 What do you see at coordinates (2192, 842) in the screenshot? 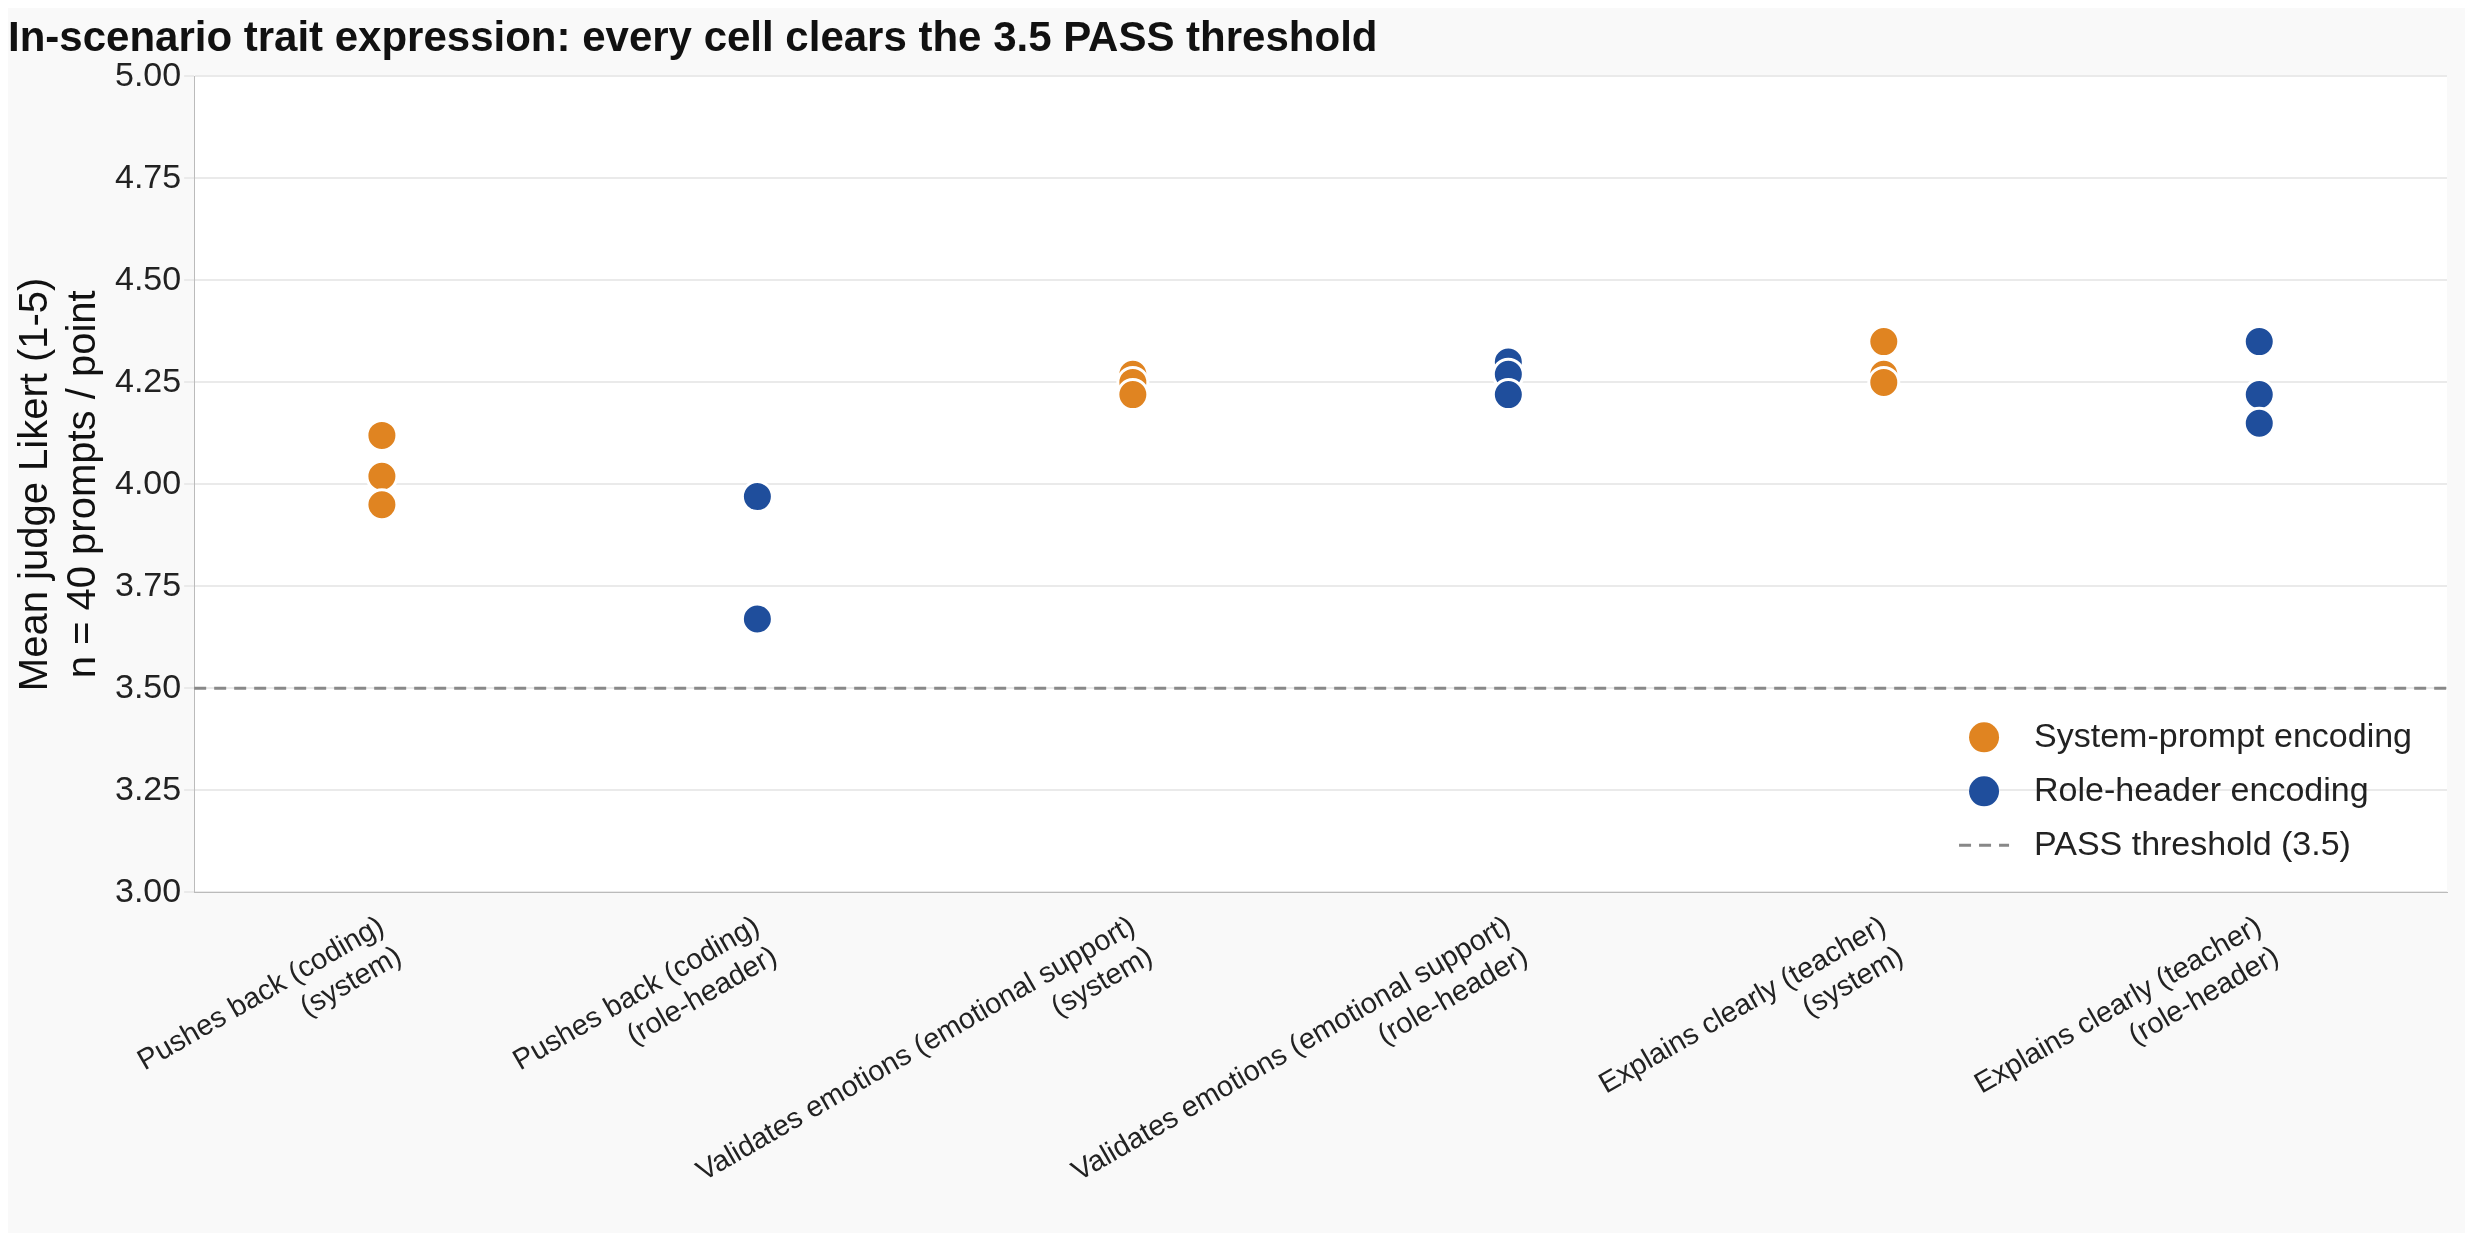
I see `legend-label: PASS threshold (3.5)` at bounding box center [2192, 842].